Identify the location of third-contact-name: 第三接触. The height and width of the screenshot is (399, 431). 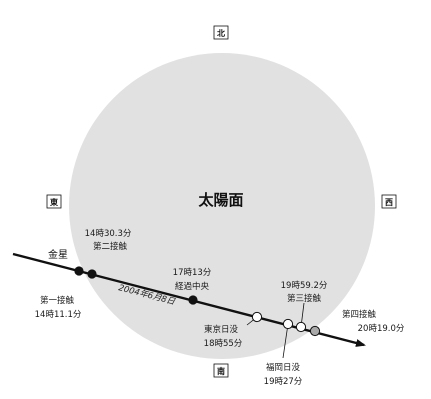
(304, 298).